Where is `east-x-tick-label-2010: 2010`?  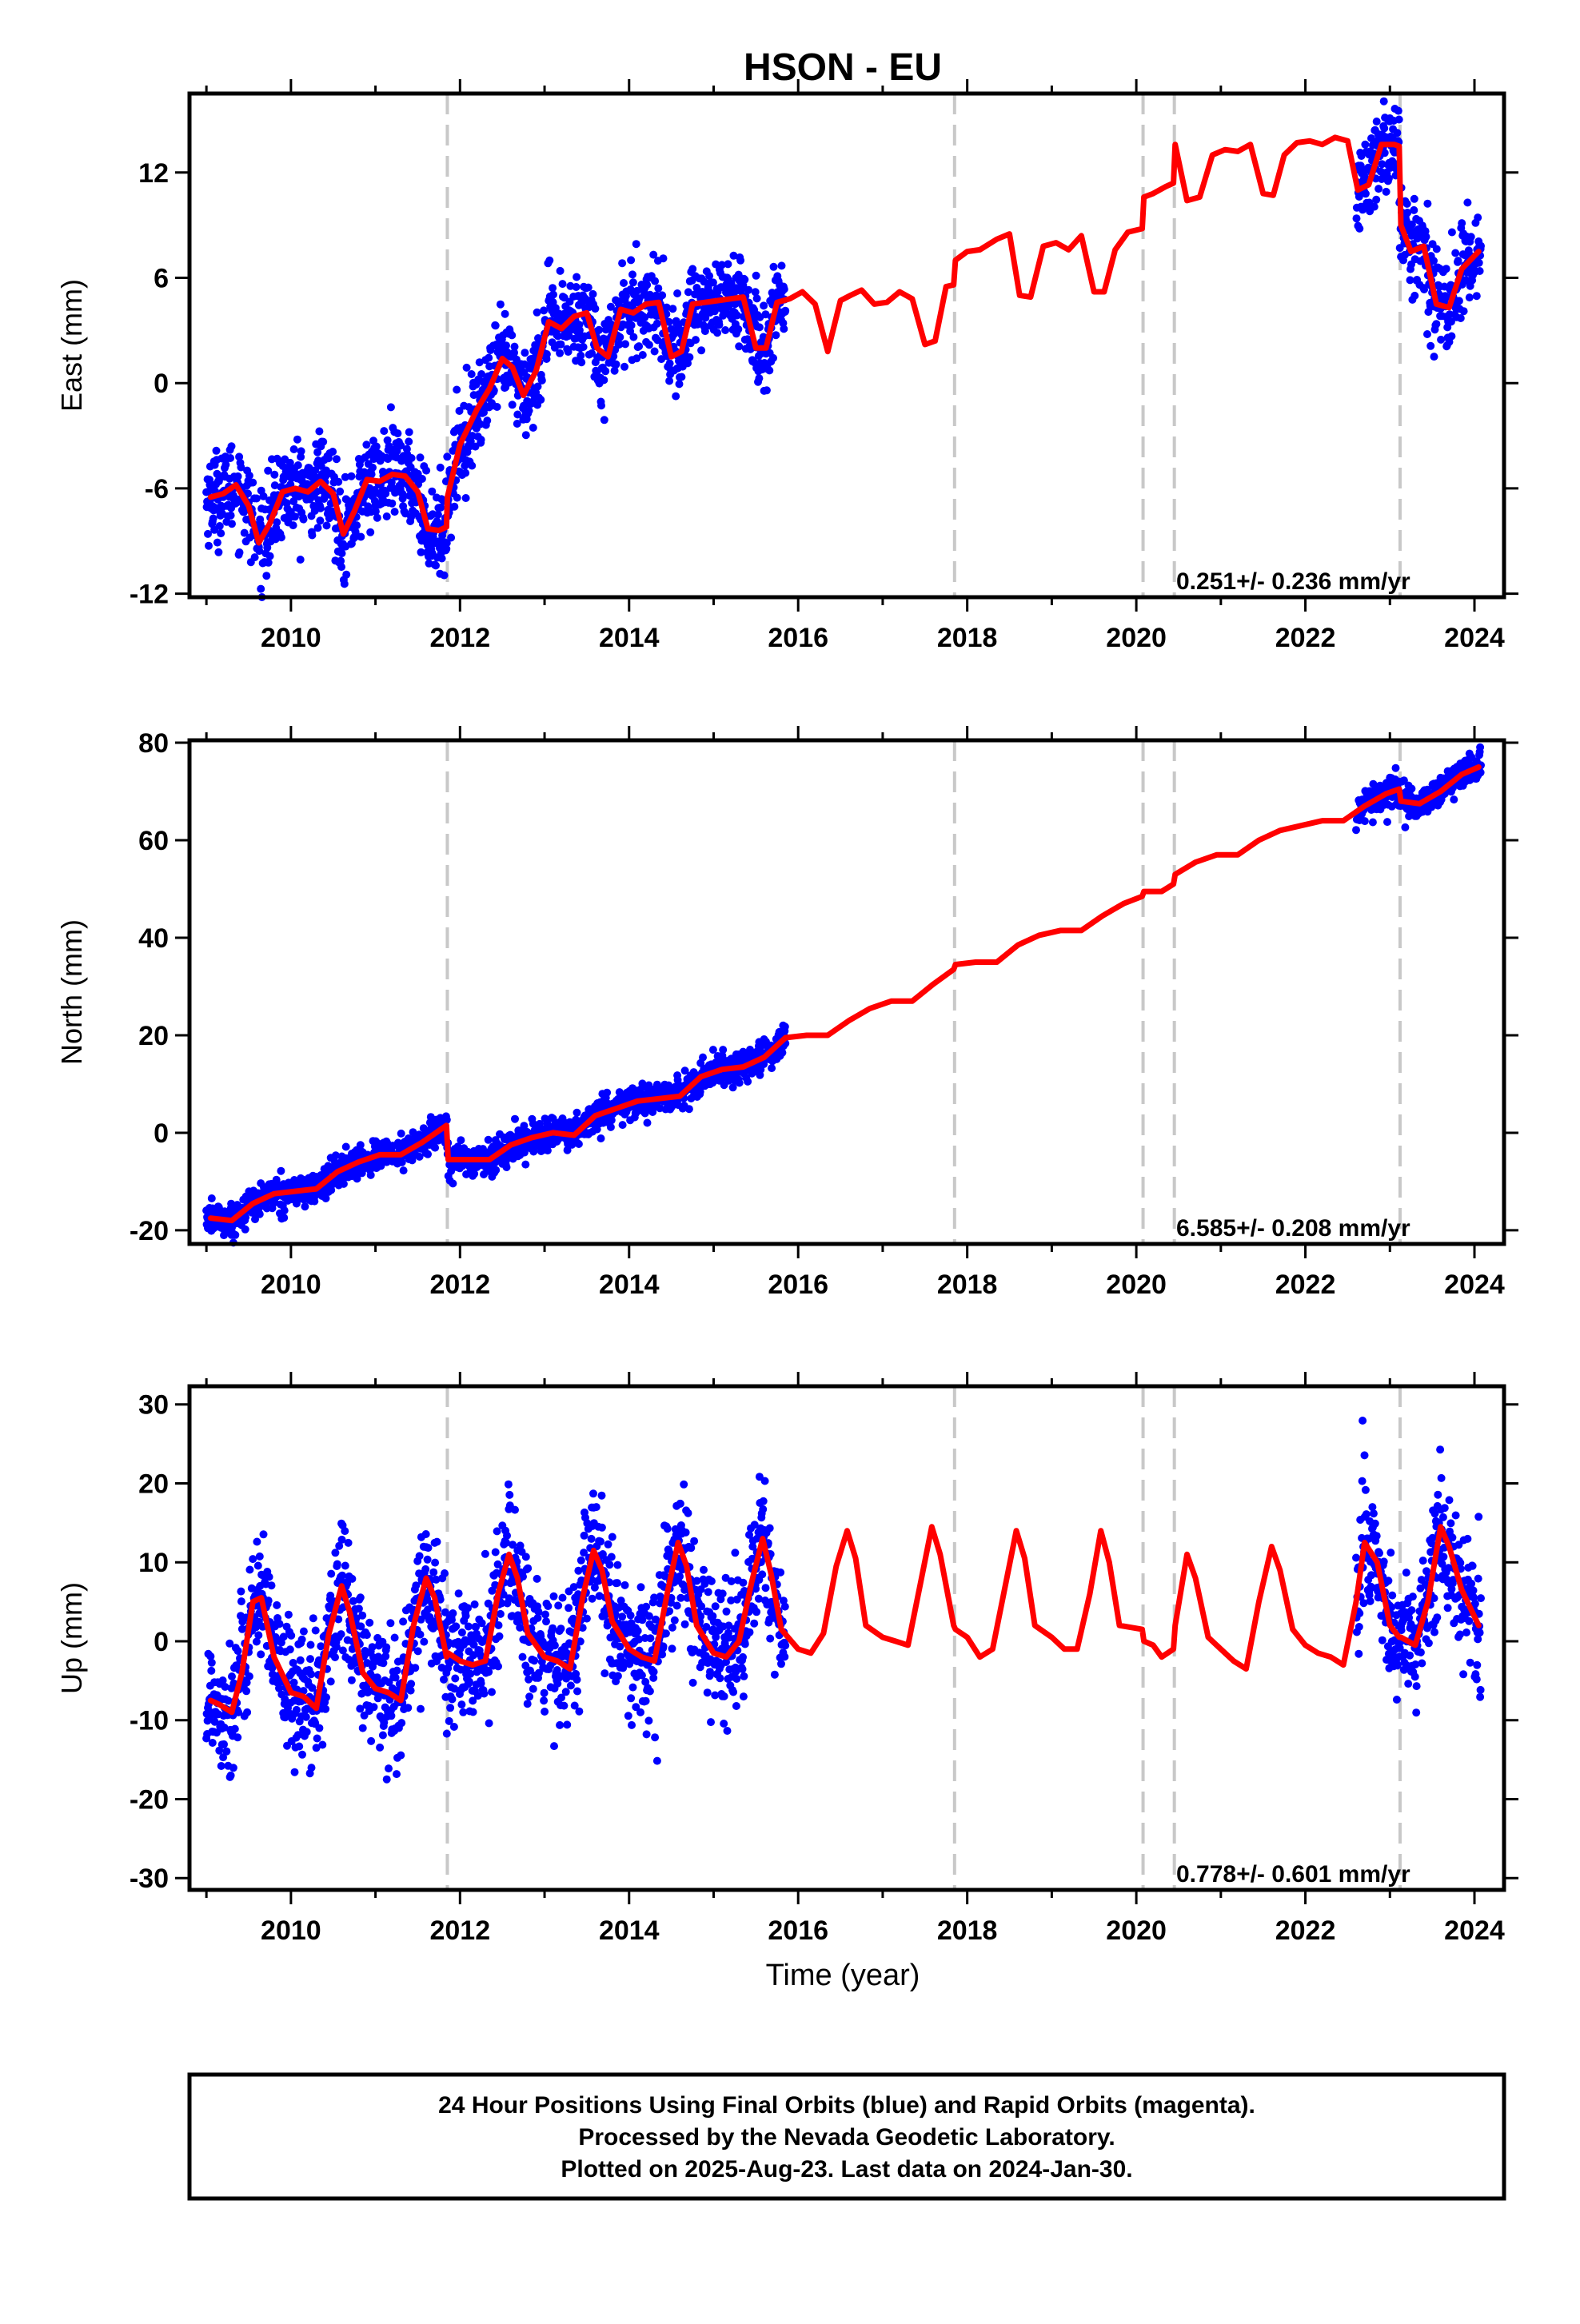 east-x-tick-label-2010: 2010 is located at coordinates (291, 638).